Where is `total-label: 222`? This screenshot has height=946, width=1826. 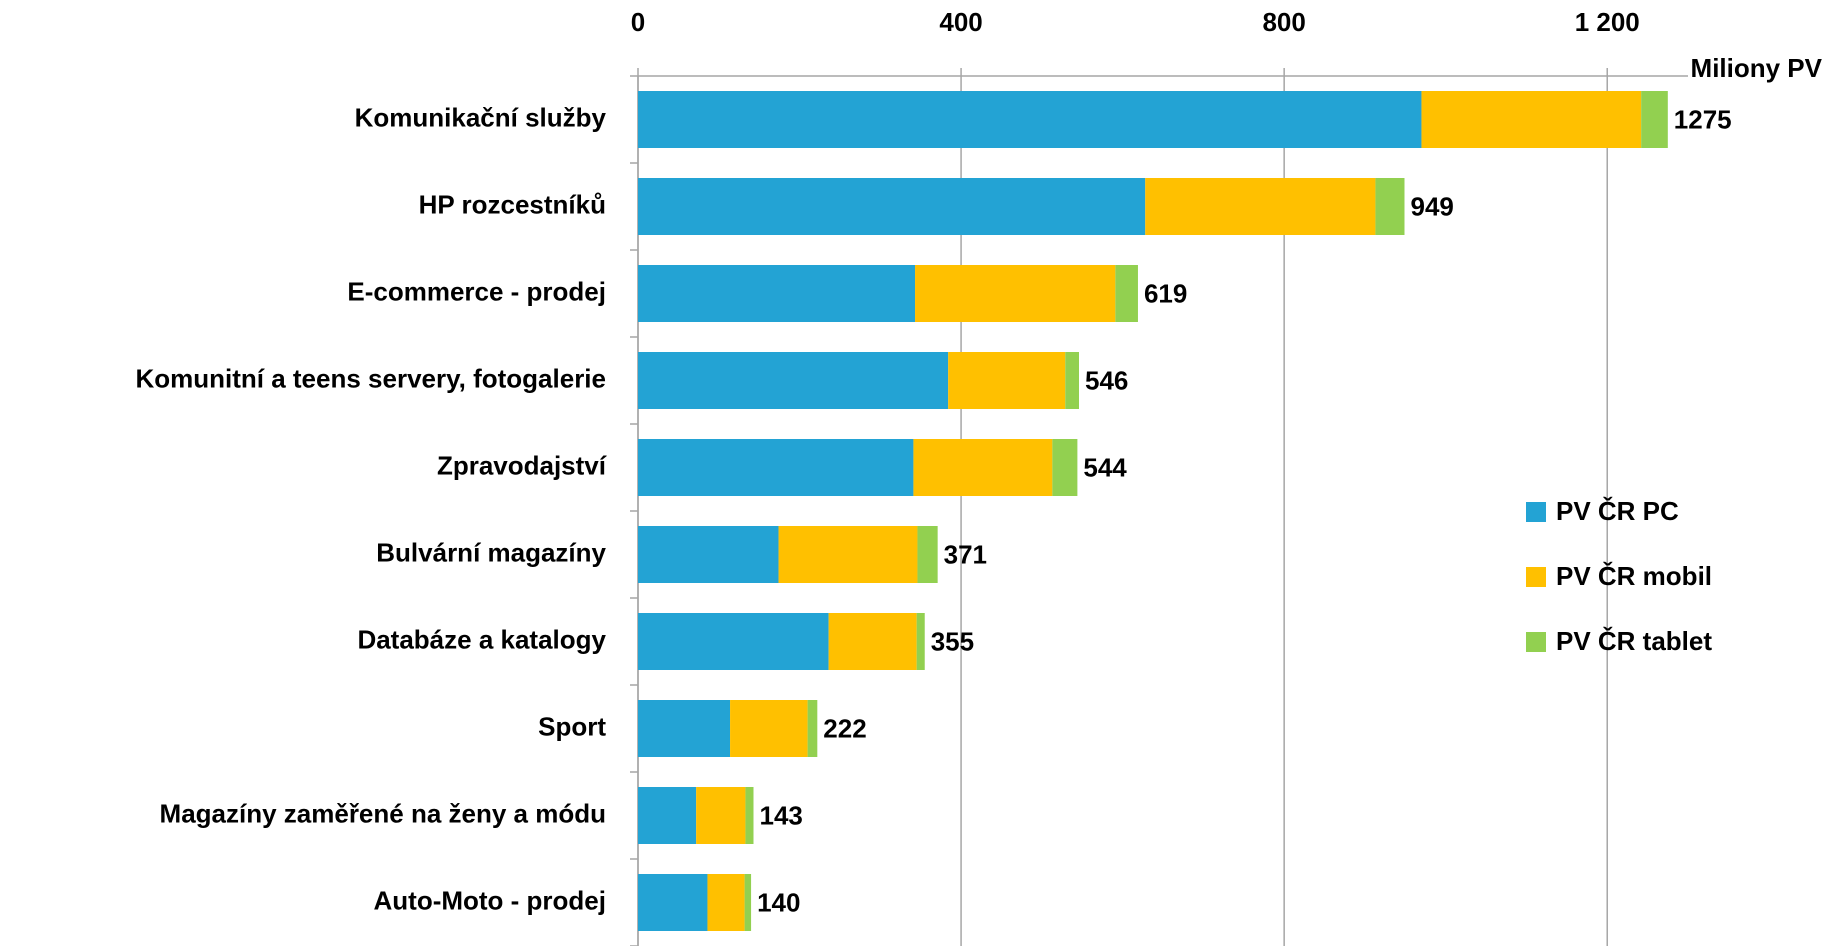
total-label: 222 is located at coordinates (844, 728).